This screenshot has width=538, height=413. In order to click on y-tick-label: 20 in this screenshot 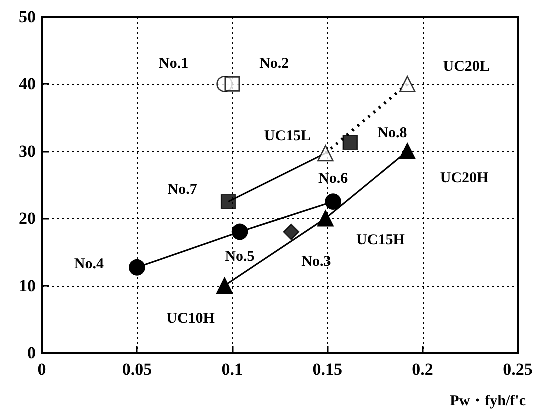, I will do `click(27, 218)`.